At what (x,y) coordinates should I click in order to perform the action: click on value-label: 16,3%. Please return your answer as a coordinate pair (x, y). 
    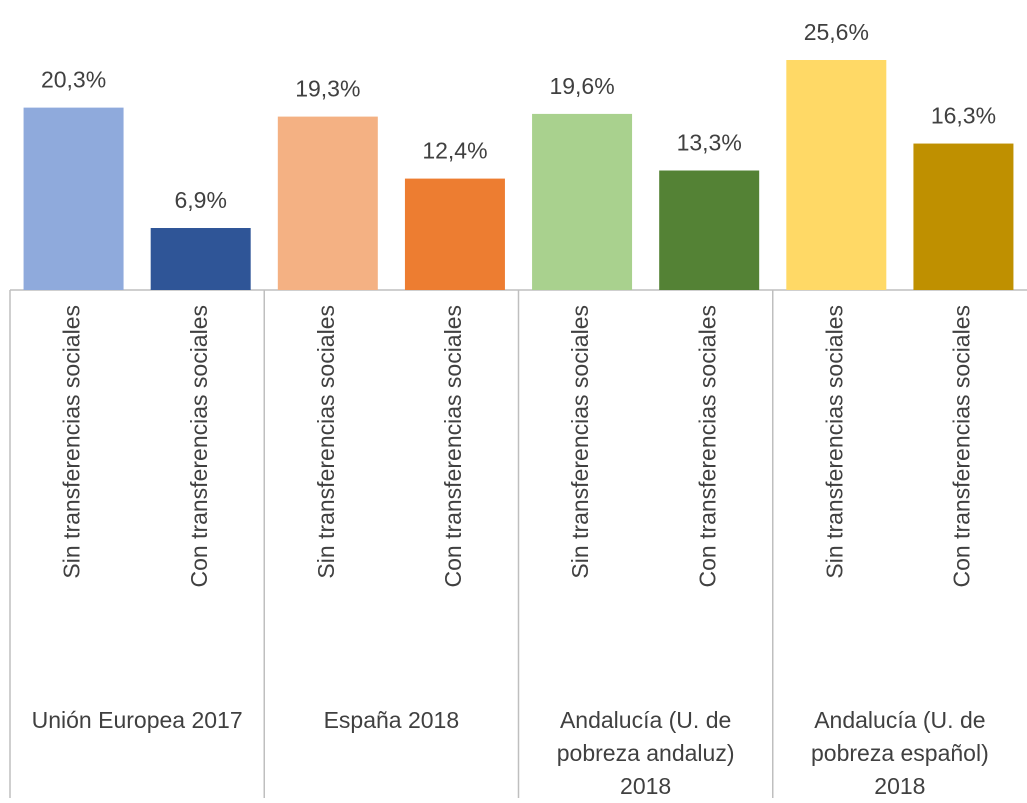
    Looking at the image, I should click on (963, 116).